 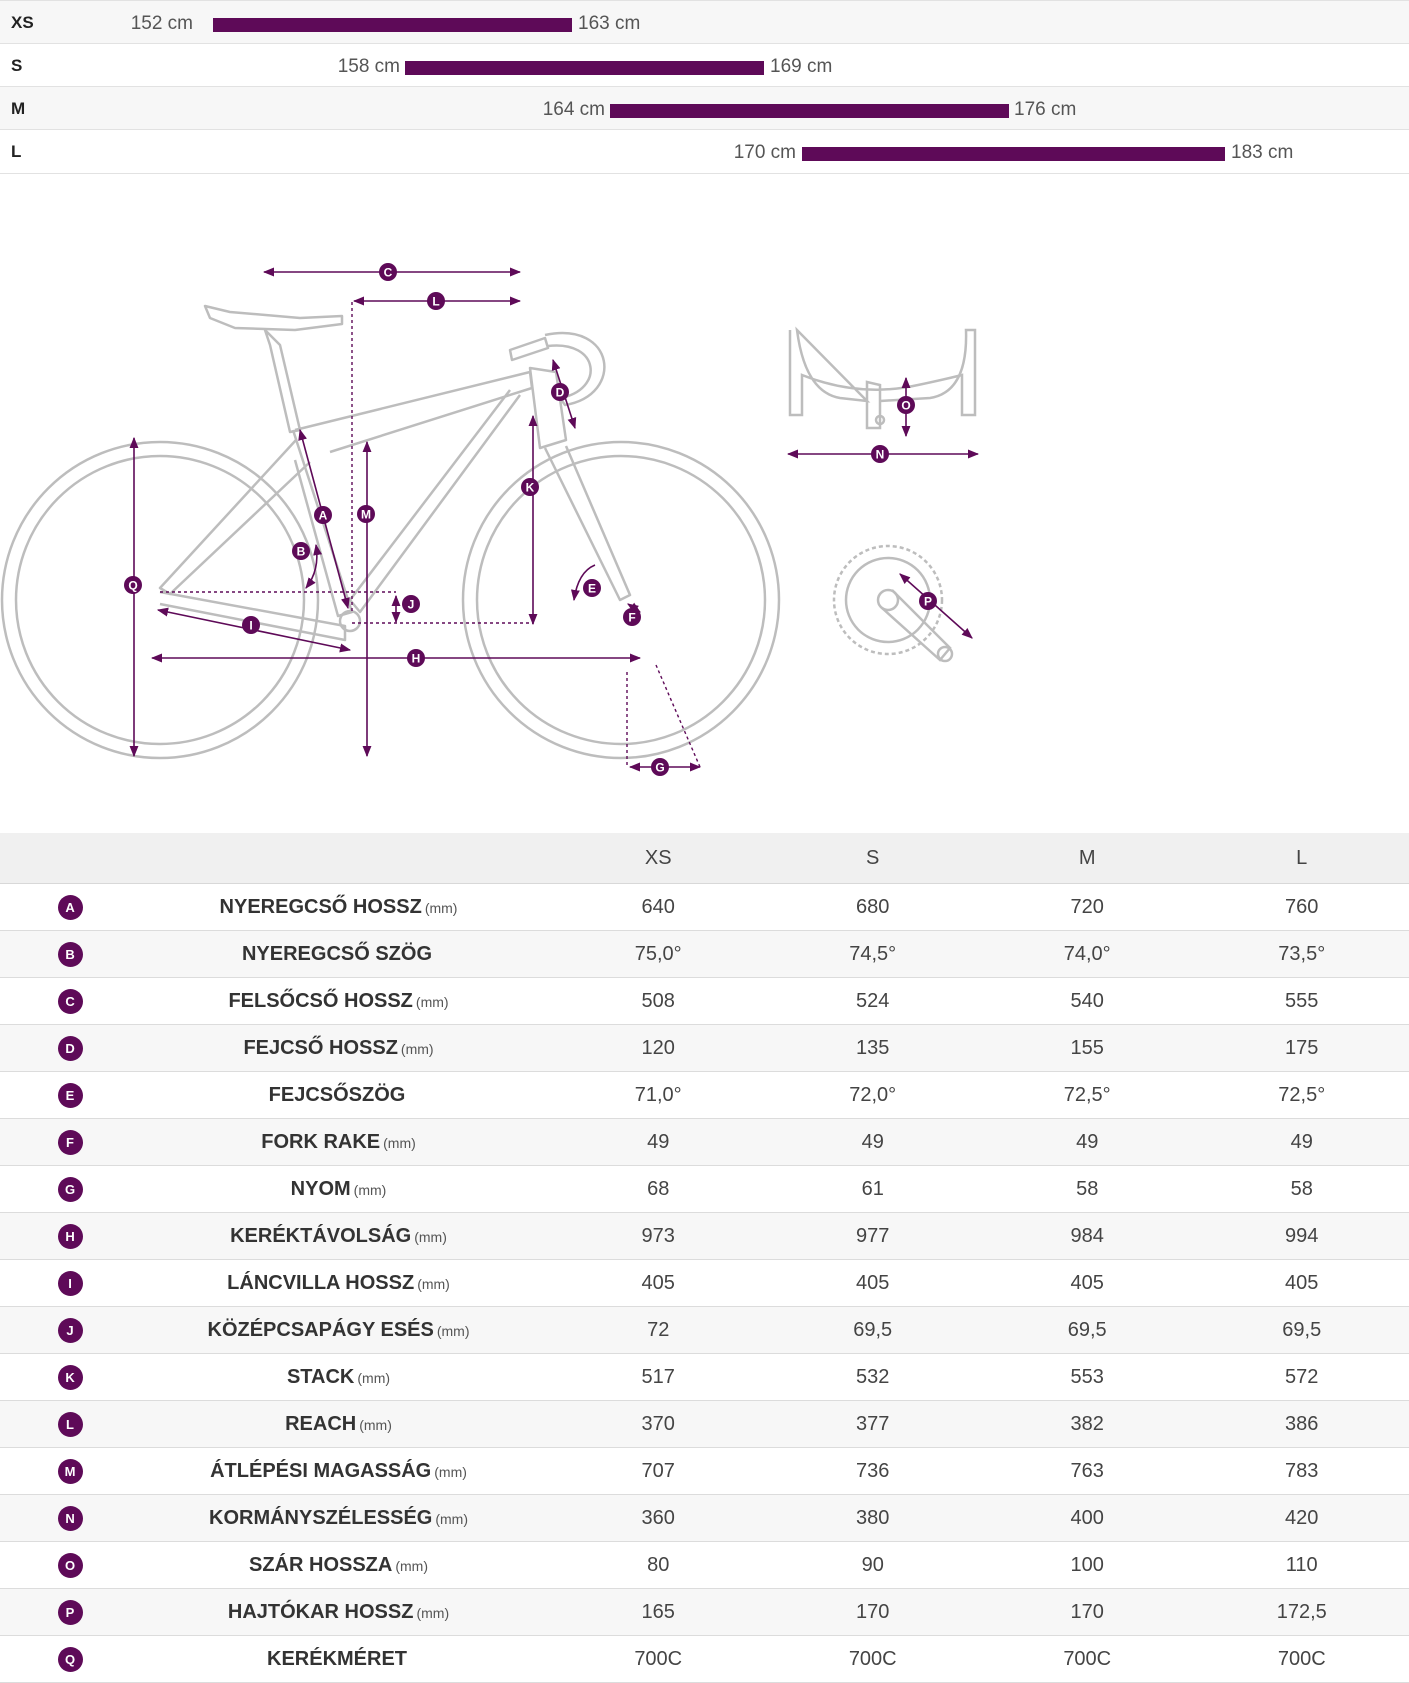 What do you see at coordinates (704, 65) in the screenshot?
I see `size-row-s: S 158 cm 169 cm` at bounding box center [704, 65].